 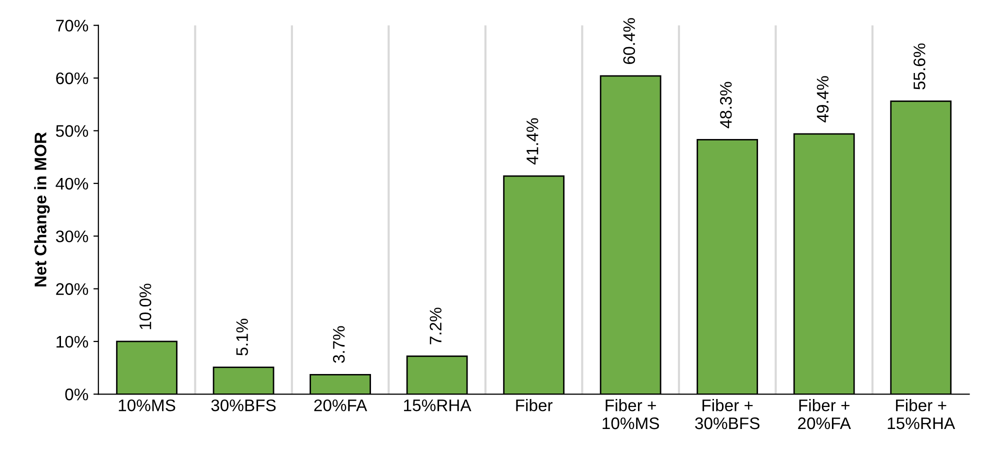 I want to click on x-tick-label: 10%MS, so click(x=147, y=405).